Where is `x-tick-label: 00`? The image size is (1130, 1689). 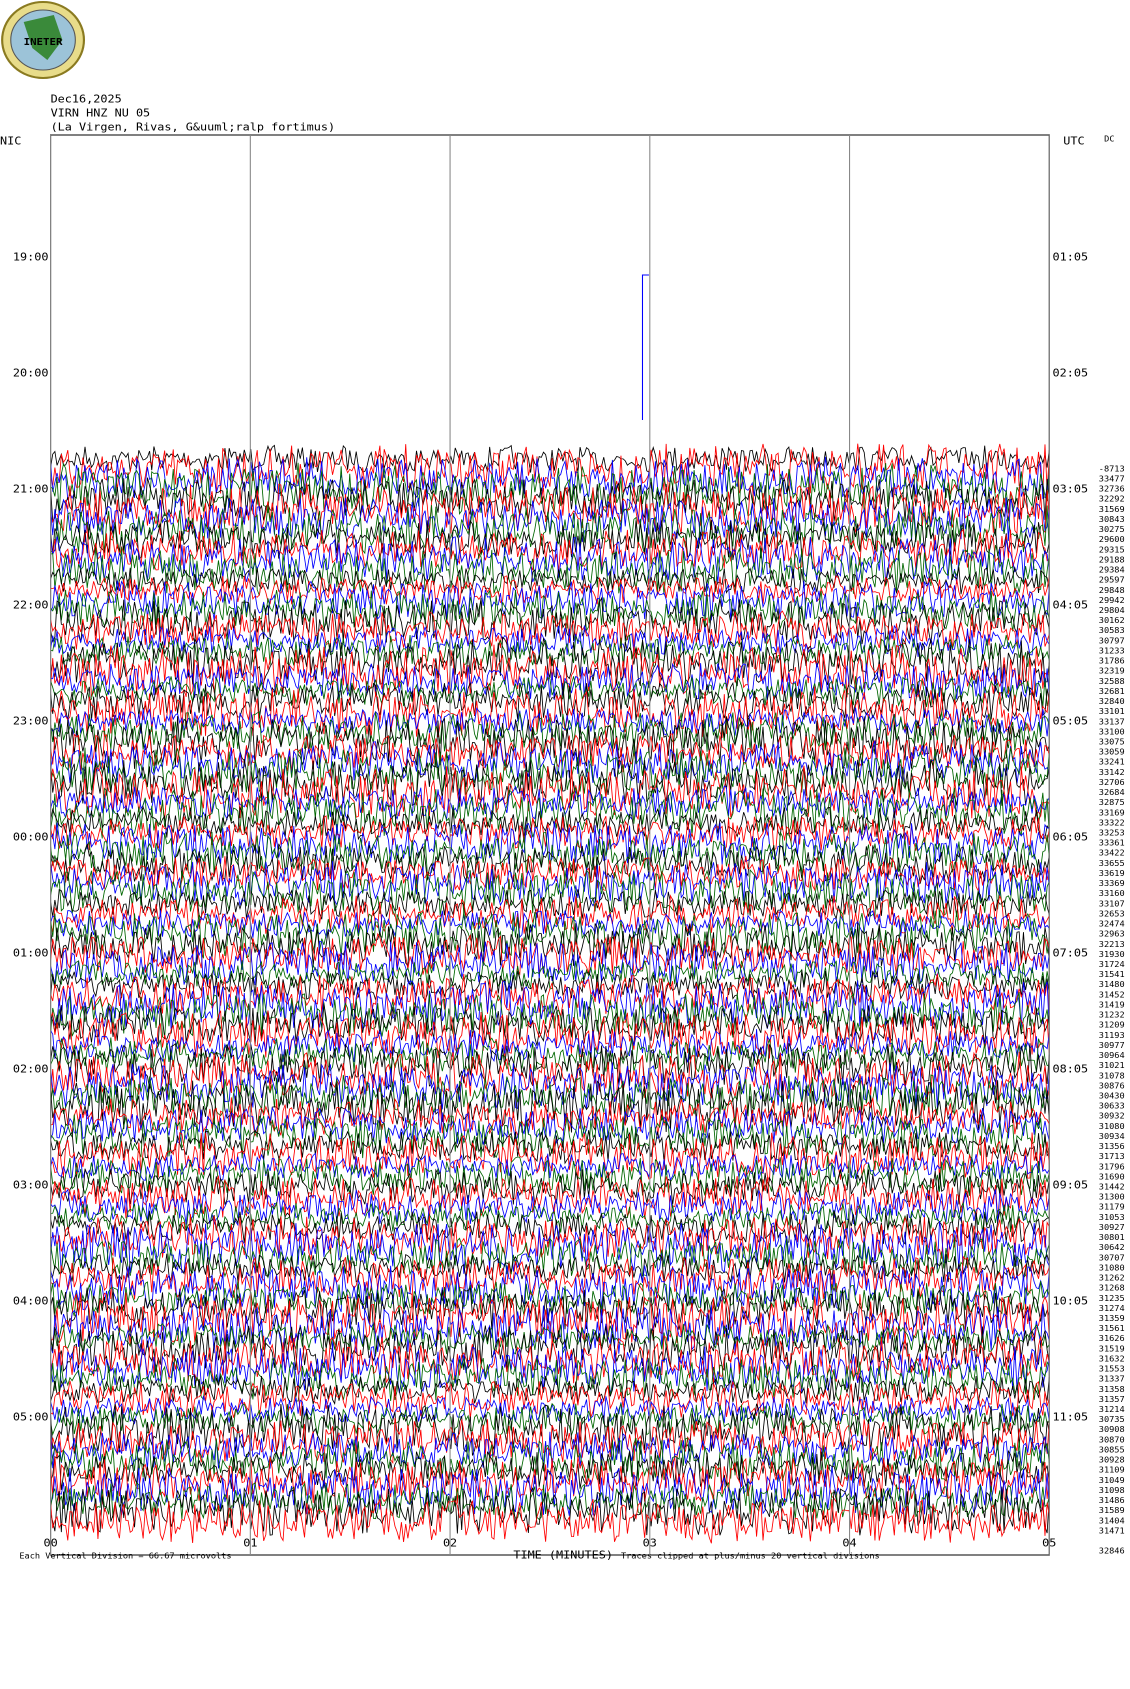
x-tick-label: 00 is located at coordinates (50, 1542).